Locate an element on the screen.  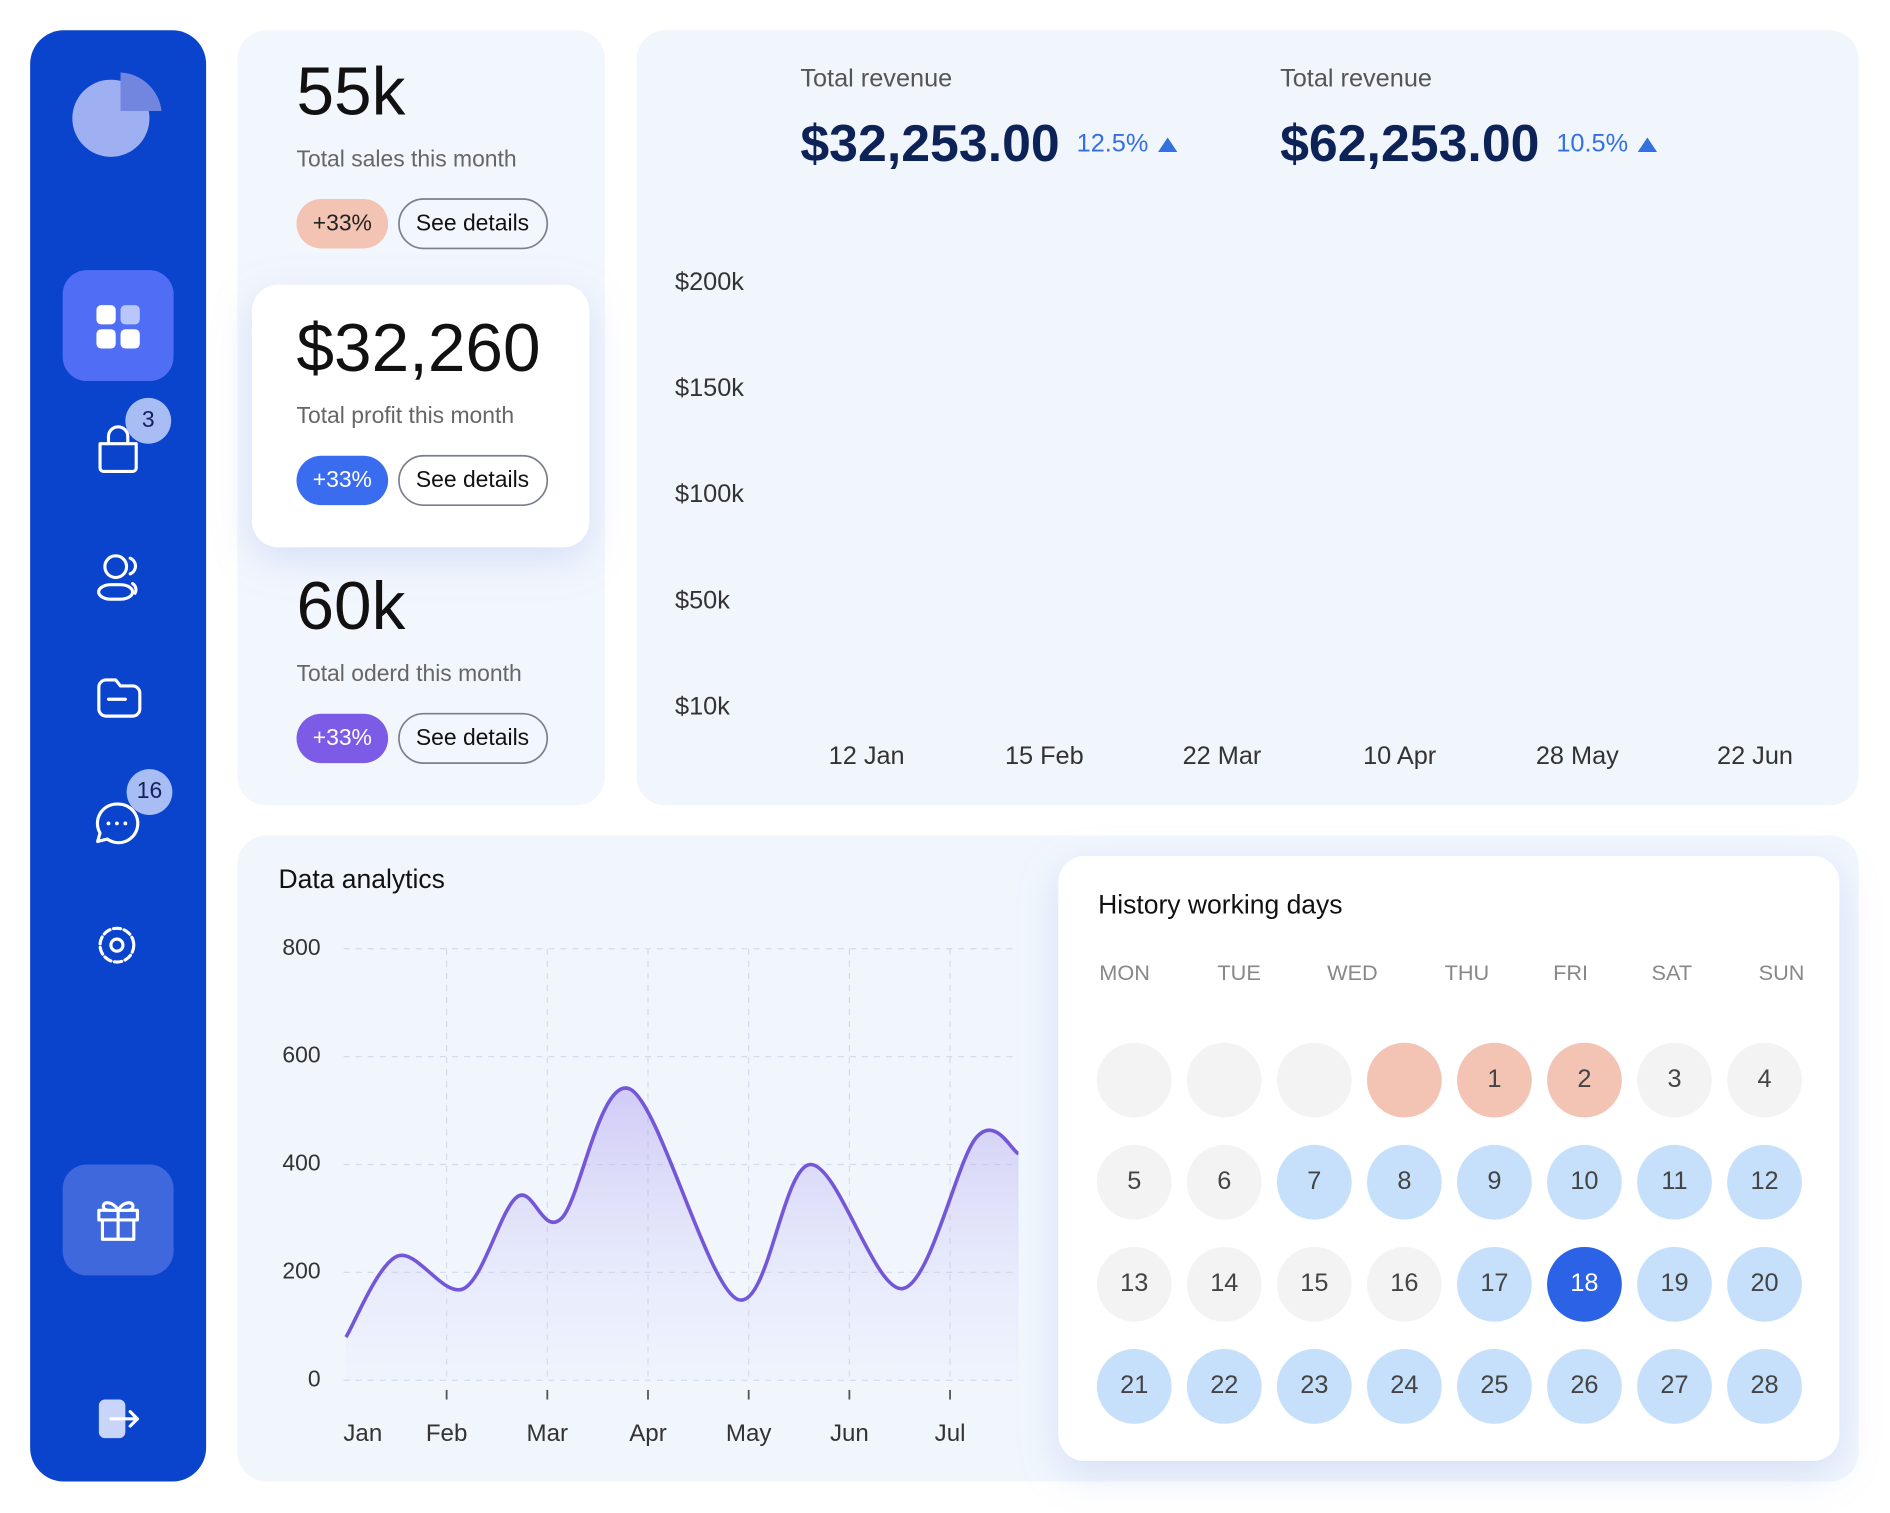
settings-core is located at coordinates (117, 945).